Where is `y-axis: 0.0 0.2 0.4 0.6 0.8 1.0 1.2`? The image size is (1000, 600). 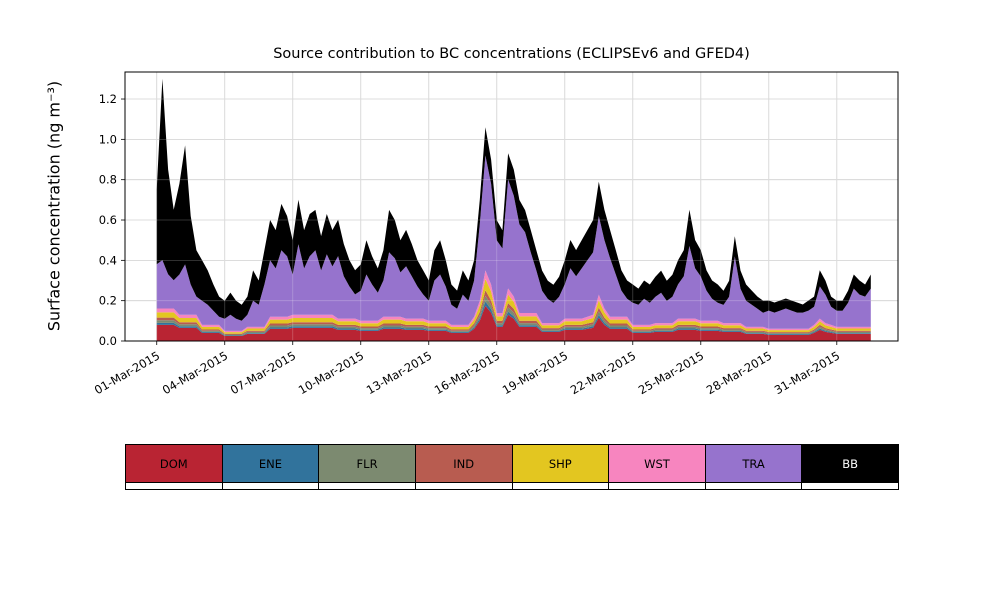
y-axis: 0.0 0.2 0.4 0.6 0.8 1.0 1.2 is located at coordinates (112, 220).